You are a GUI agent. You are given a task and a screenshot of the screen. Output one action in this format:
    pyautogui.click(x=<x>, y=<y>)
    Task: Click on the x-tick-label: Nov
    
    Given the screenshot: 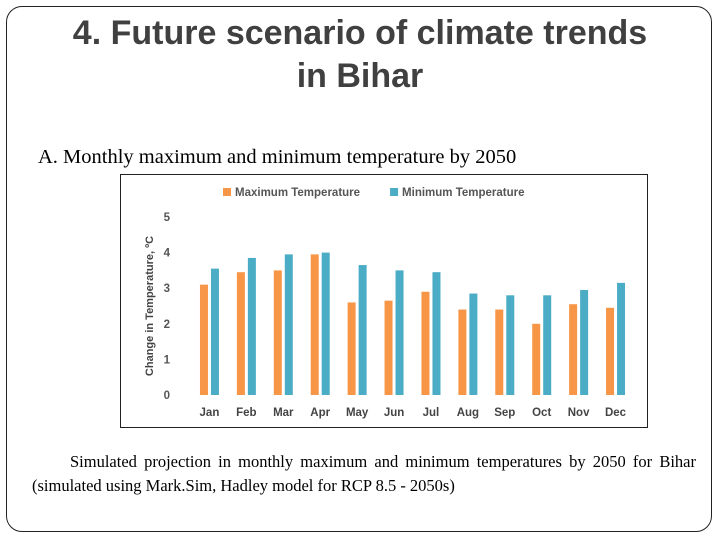 What is the action you would take?
    pyautogui.click(x=579, y=413)
    